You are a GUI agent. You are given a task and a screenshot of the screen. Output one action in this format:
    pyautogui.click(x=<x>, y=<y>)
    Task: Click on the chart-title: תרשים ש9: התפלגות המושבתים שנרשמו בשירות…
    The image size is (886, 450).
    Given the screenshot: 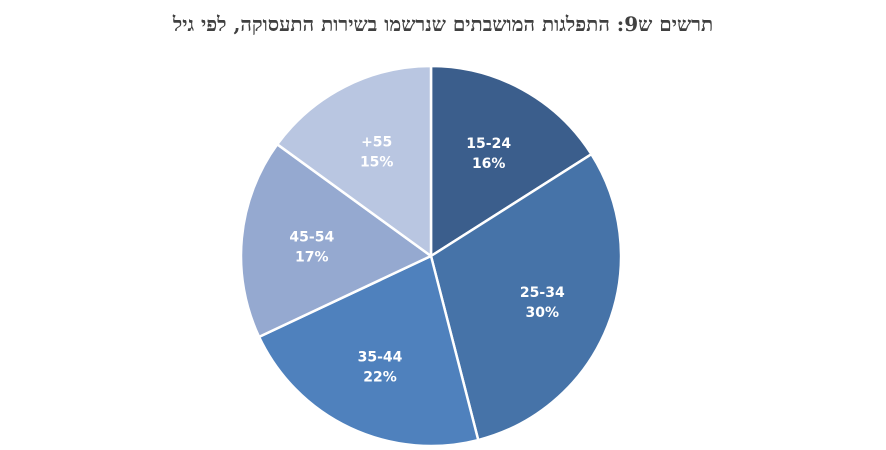 What is the action you would take?
    pyautogui.click(x=443, y=24)
    